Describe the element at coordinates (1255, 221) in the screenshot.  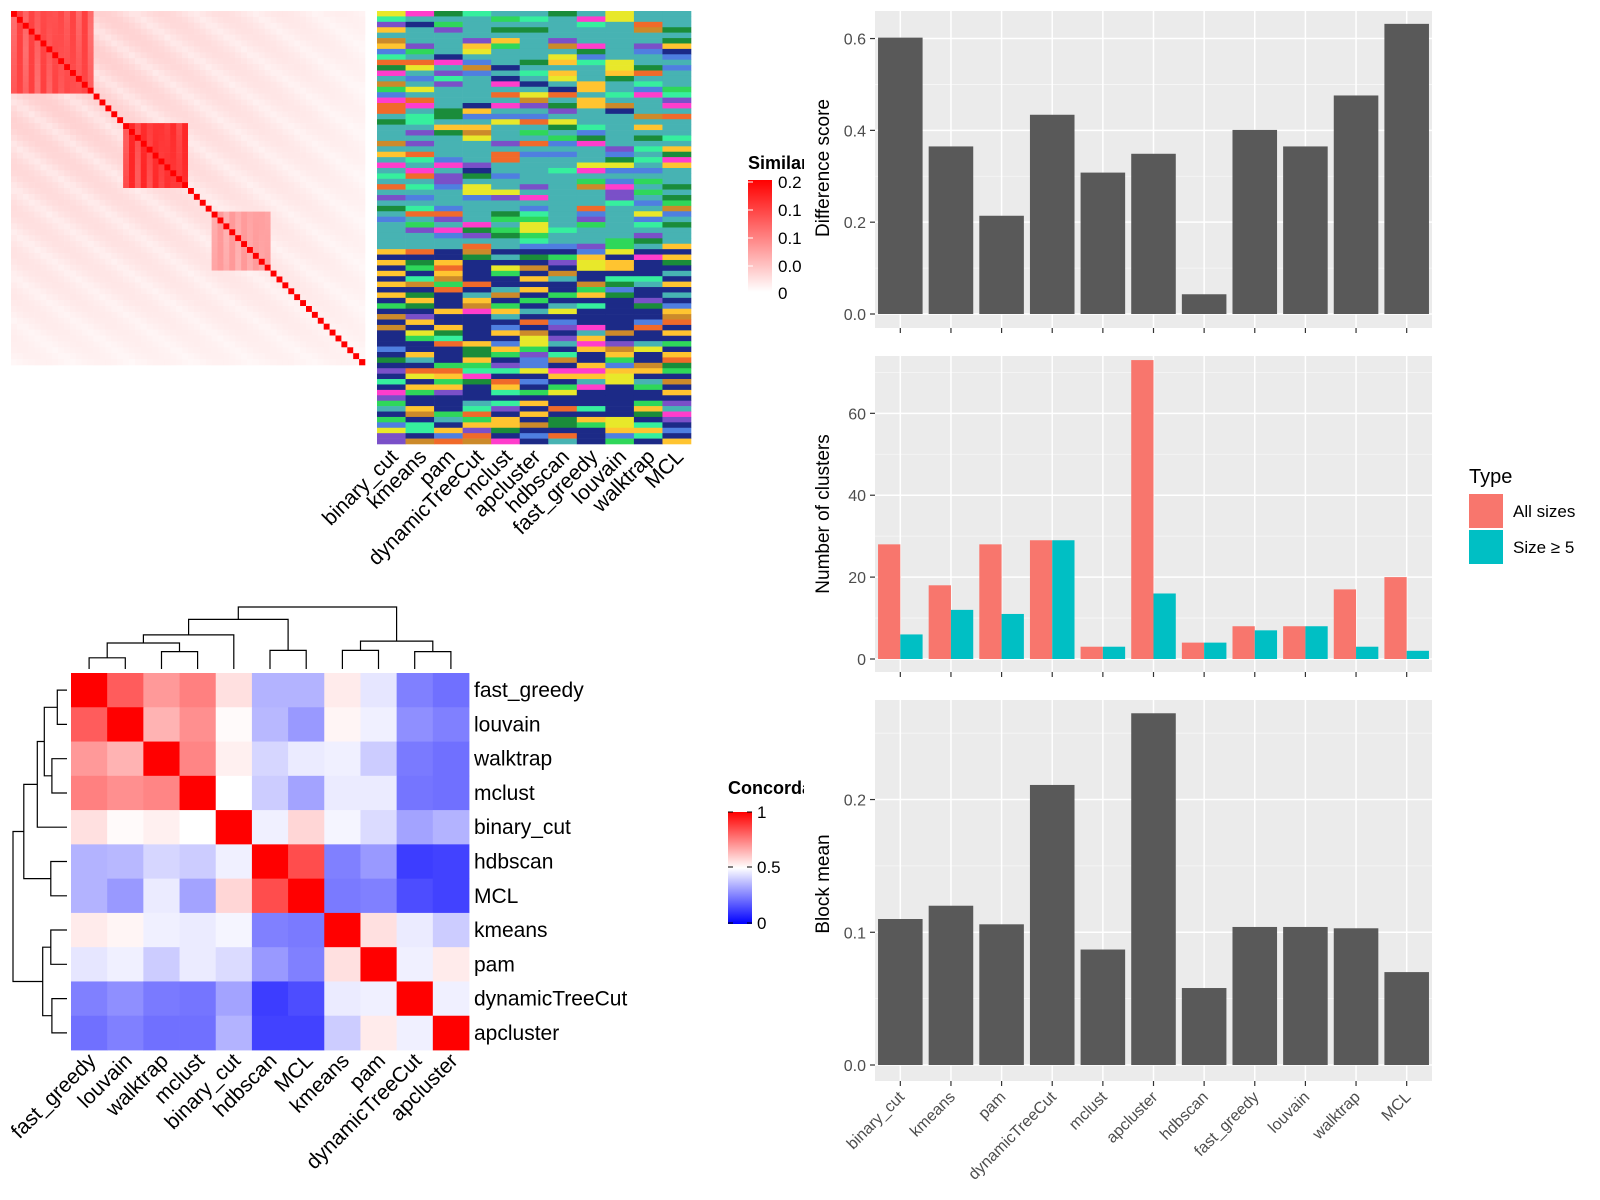
I see `diff-bar-fast_greedy` at that location.